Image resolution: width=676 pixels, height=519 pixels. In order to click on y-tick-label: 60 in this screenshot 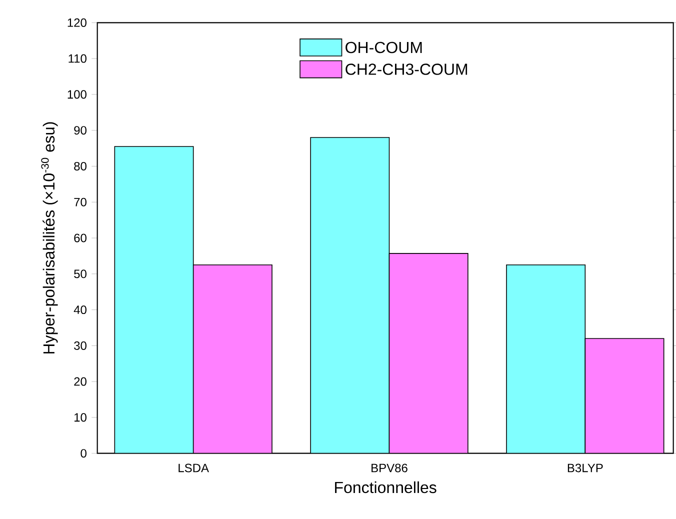, I will do `click(80, 238)`.